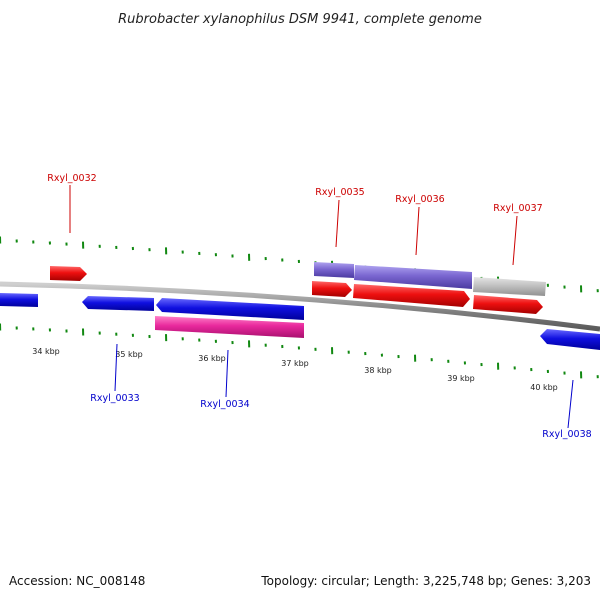 The width and height of the screenshot is (600, 600). Describe the element at coordinates (508, 304) in the screenshot. I see `feature-rxyl-0037-cds` at that location.